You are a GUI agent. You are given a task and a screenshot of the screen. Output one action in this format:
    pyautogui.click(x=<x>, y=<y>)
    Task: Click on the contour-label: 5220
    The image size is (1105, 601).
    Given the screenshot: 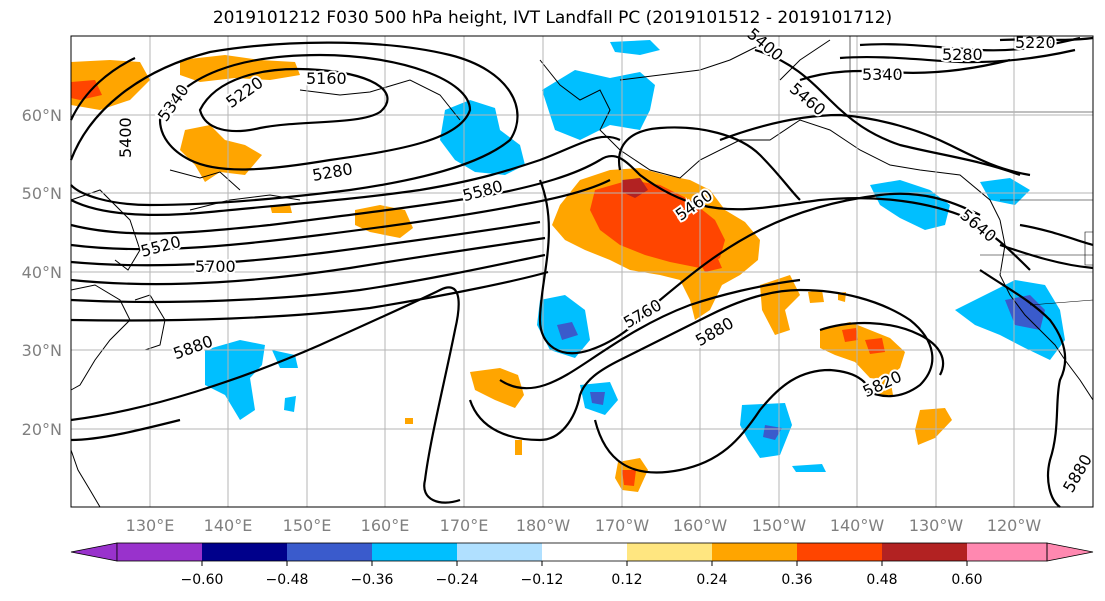 What is the action you would take?
    pyautogui.click(x=1035, y=42)
    